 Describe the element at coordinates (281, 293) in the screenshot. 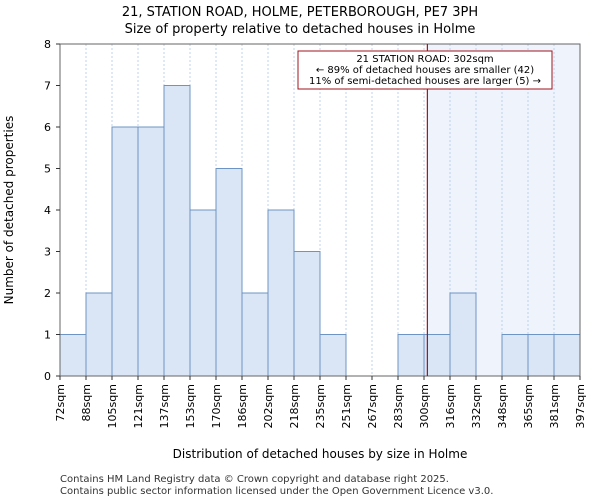

I see `bar-202sqm` at that location.